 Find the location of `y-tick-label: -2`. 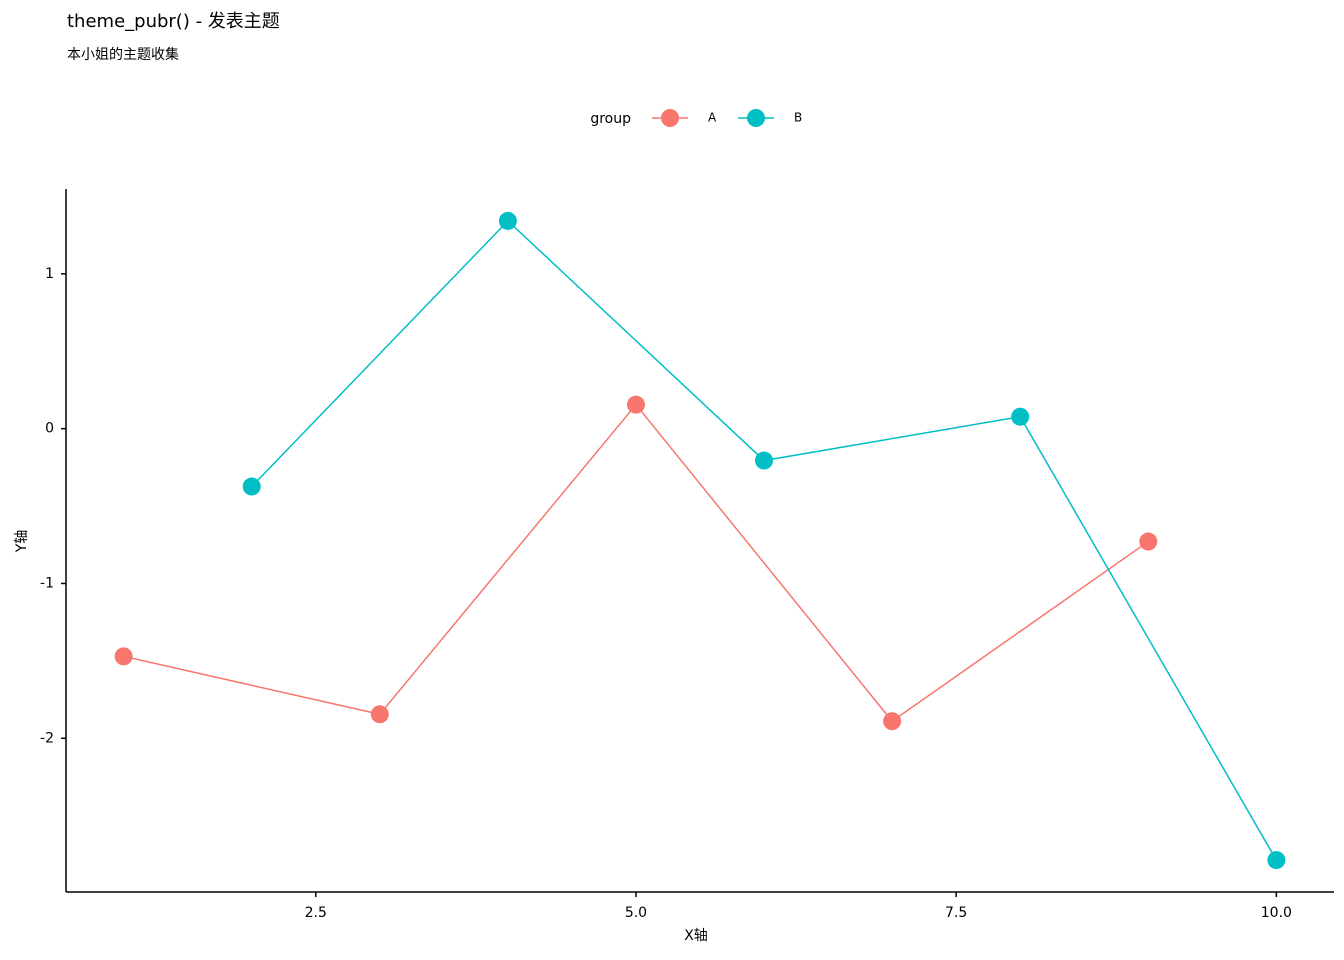

y-tick-label: -2 is located at coordinates (47, 738).